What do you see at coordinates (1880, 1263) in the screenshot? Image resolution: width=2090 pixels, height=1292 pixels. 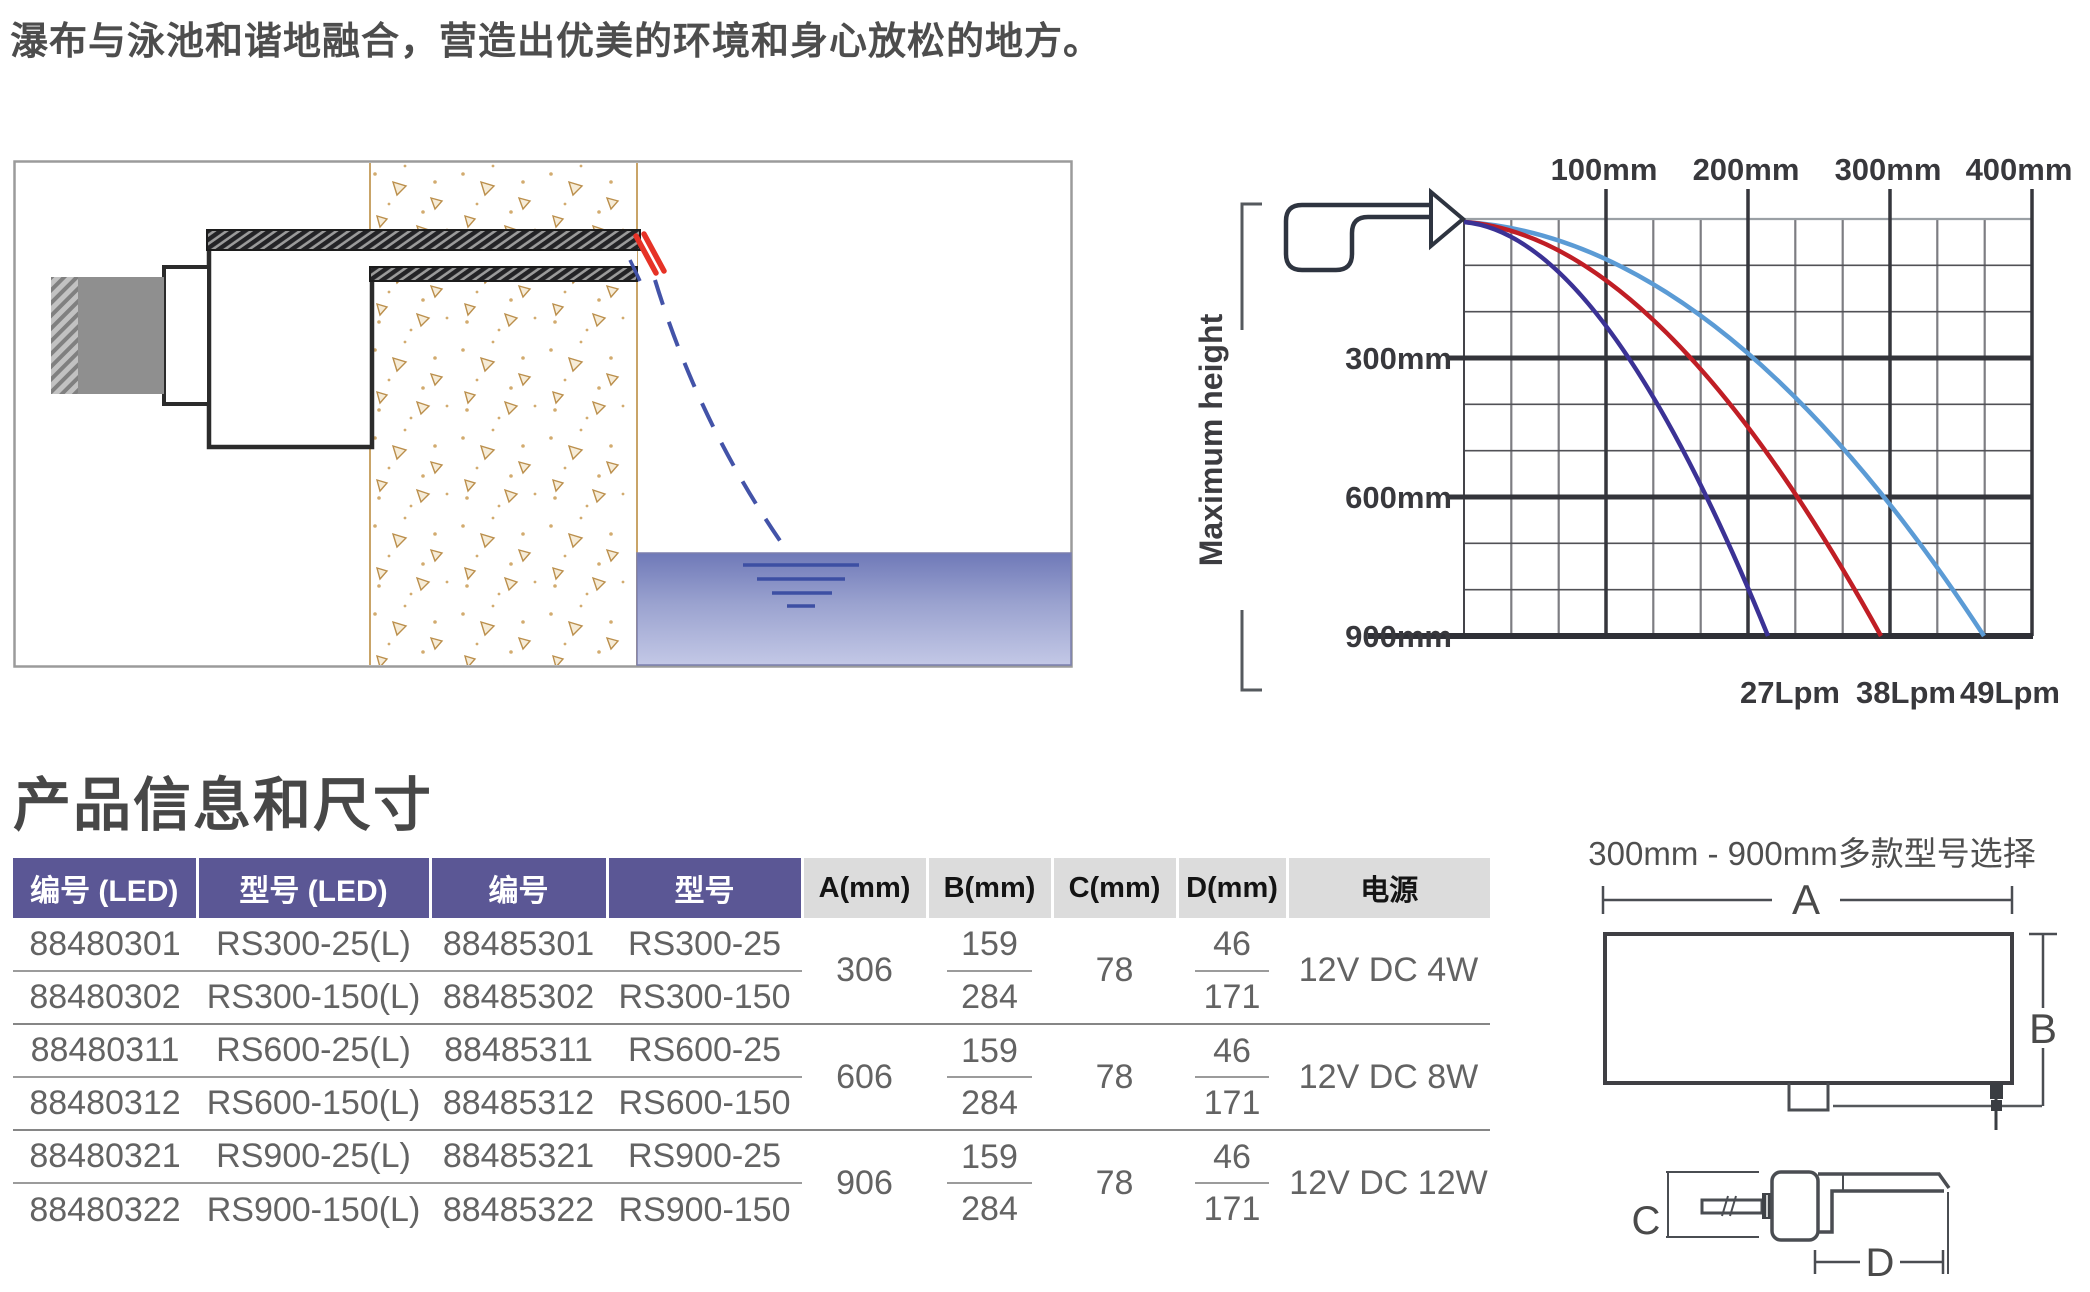 I see `dim-d-label: D` at bounding box center [1880, 1263].